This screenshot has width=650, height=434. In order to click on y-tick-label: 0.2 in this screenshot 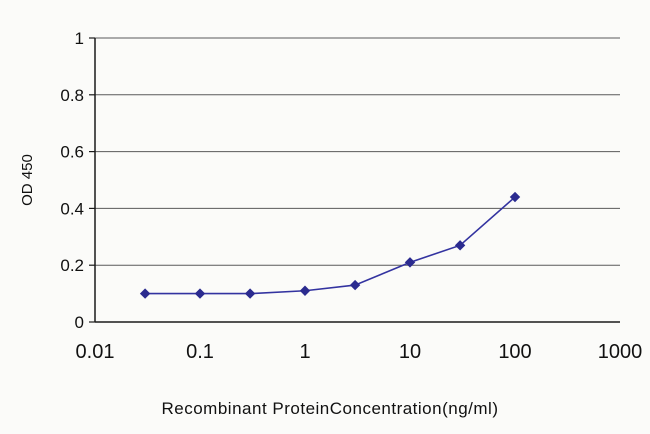, I will do `click(72, 265)`.